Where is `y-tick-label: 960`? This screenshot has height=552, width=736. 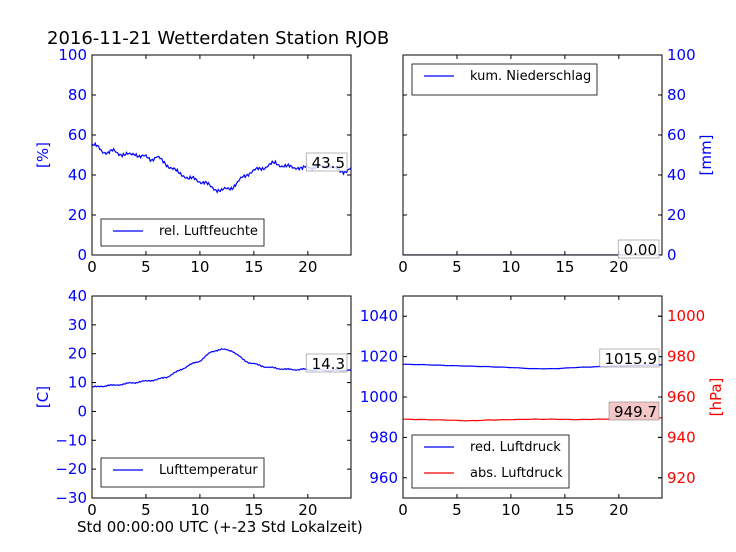 y-tick-label: 960 is located at coordinates (383, 478).